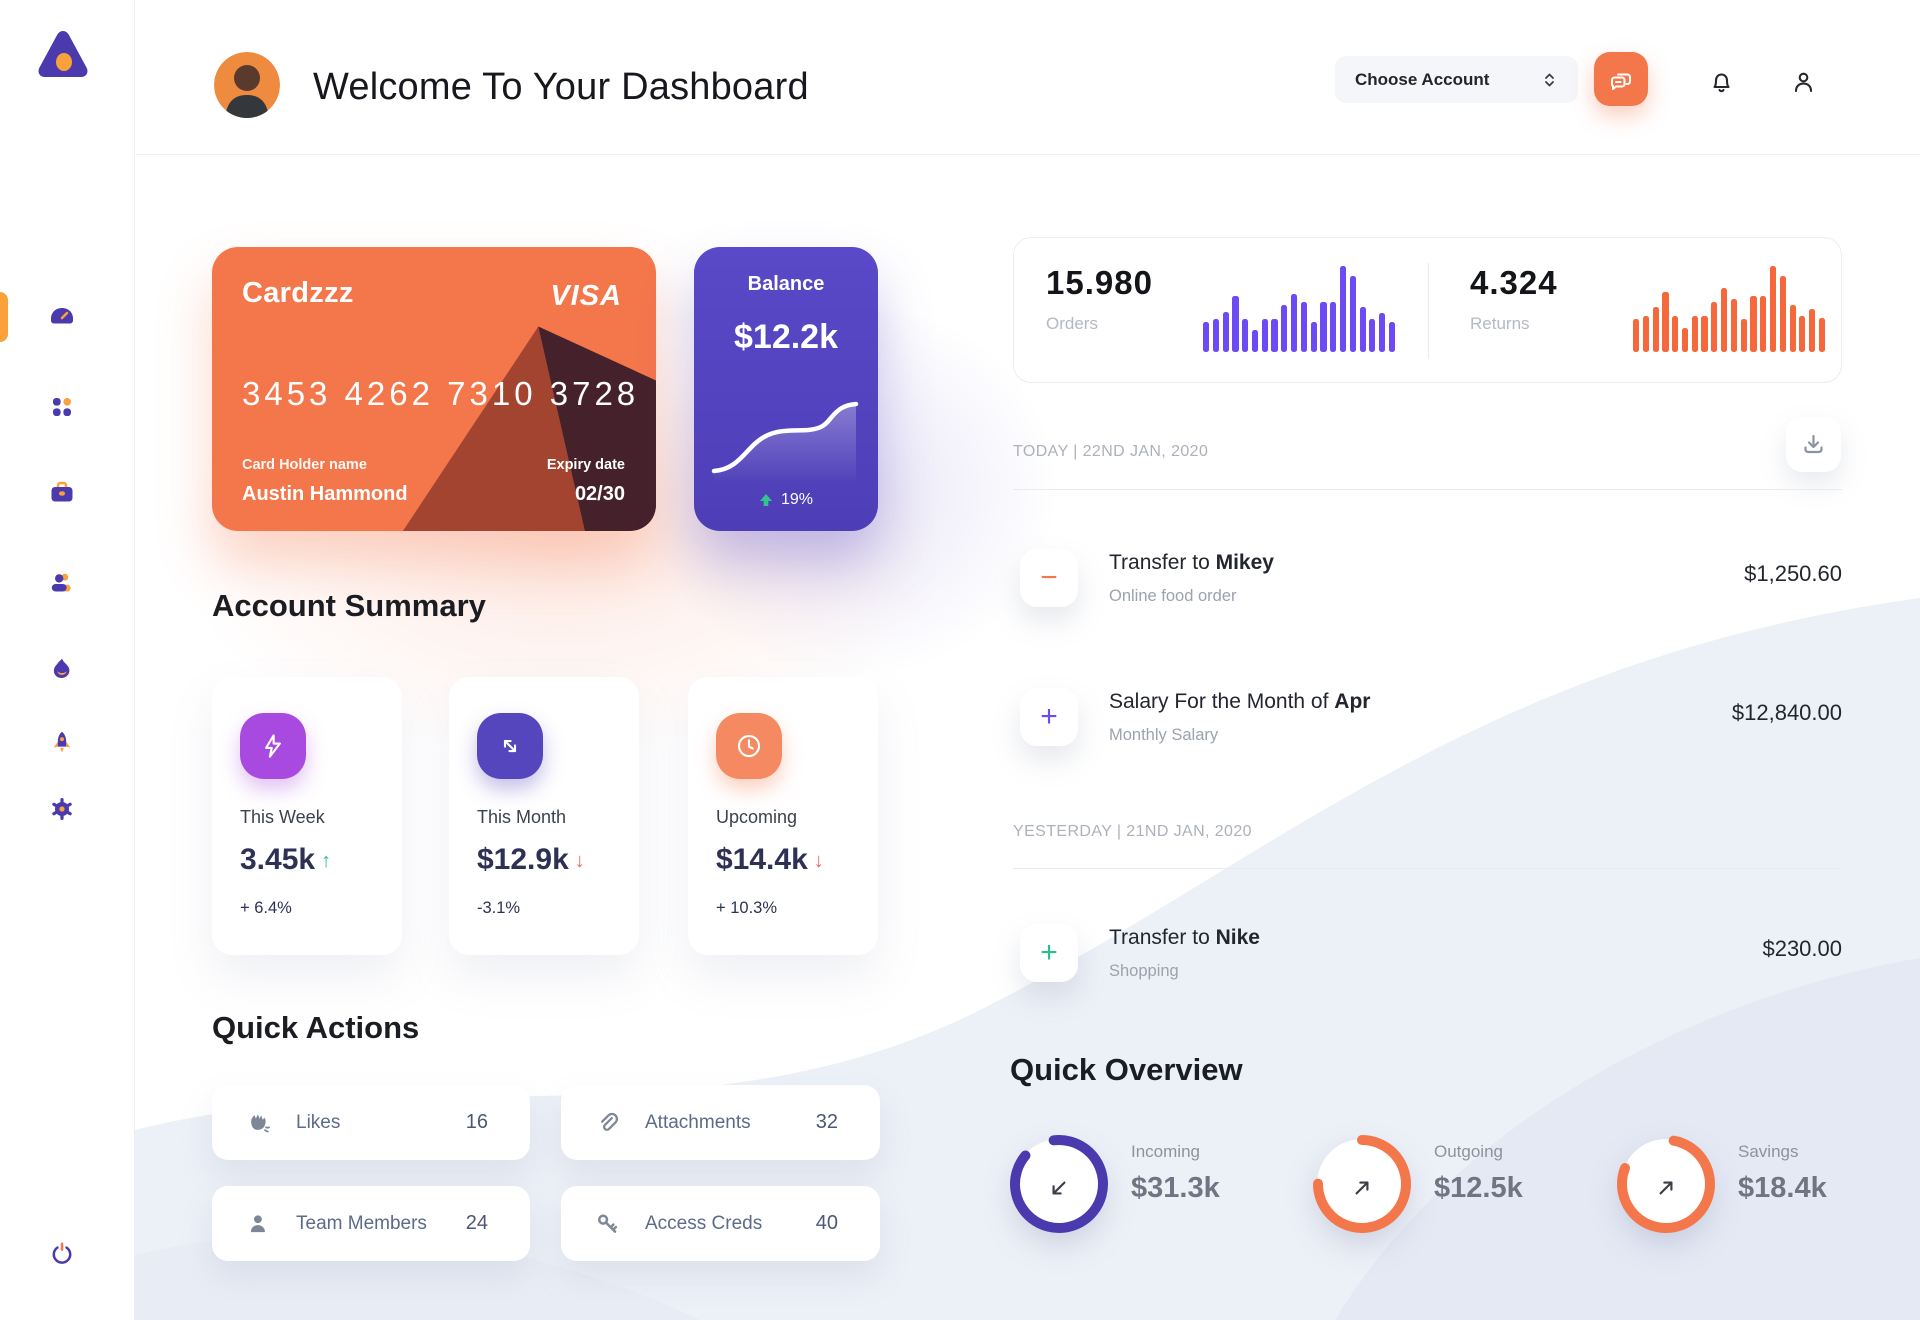 The image size is (1920, 1320). I want to click on summary-value: $14.4k ↓, so click(770, 859).